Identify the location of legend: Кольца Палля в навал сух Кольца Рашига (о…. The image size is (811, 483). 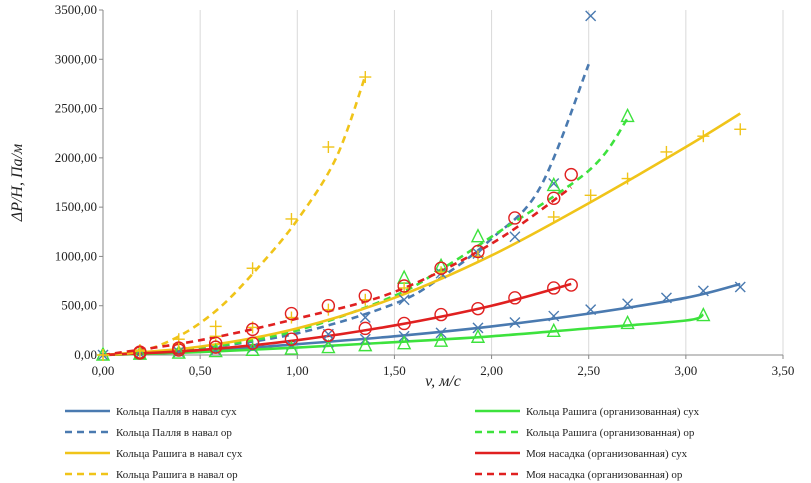
(382, 443).